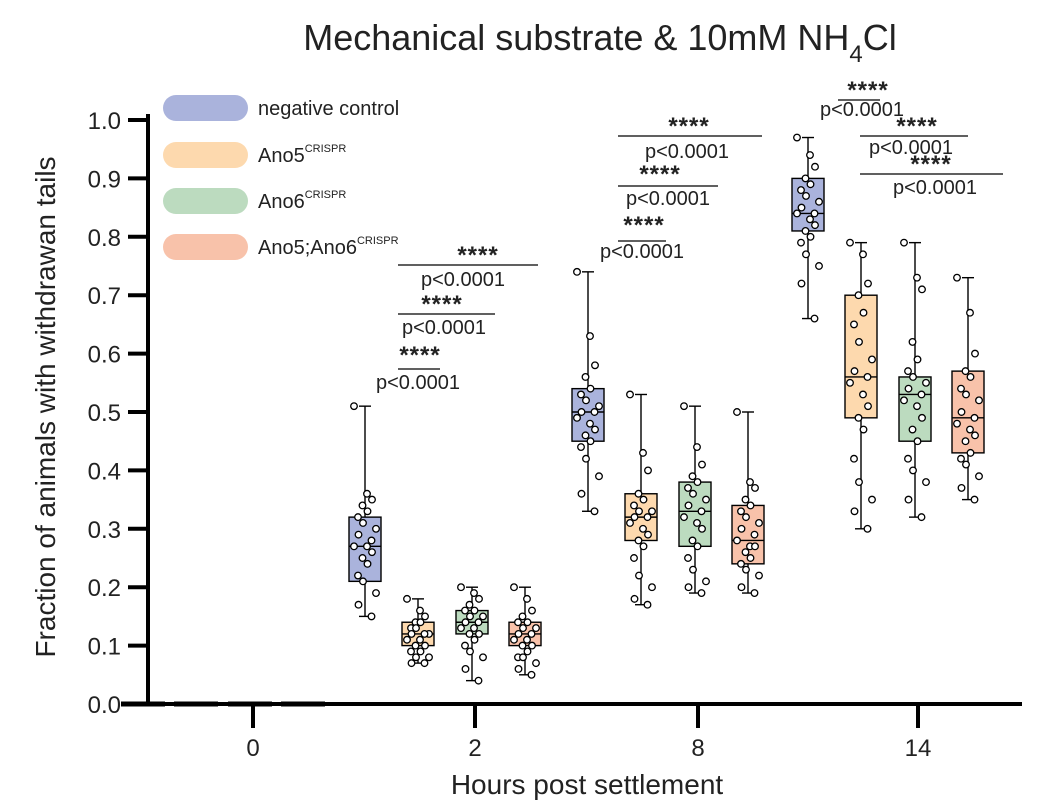  I want to click on x-axis-label: Hours post settlement, so click(587, 784).